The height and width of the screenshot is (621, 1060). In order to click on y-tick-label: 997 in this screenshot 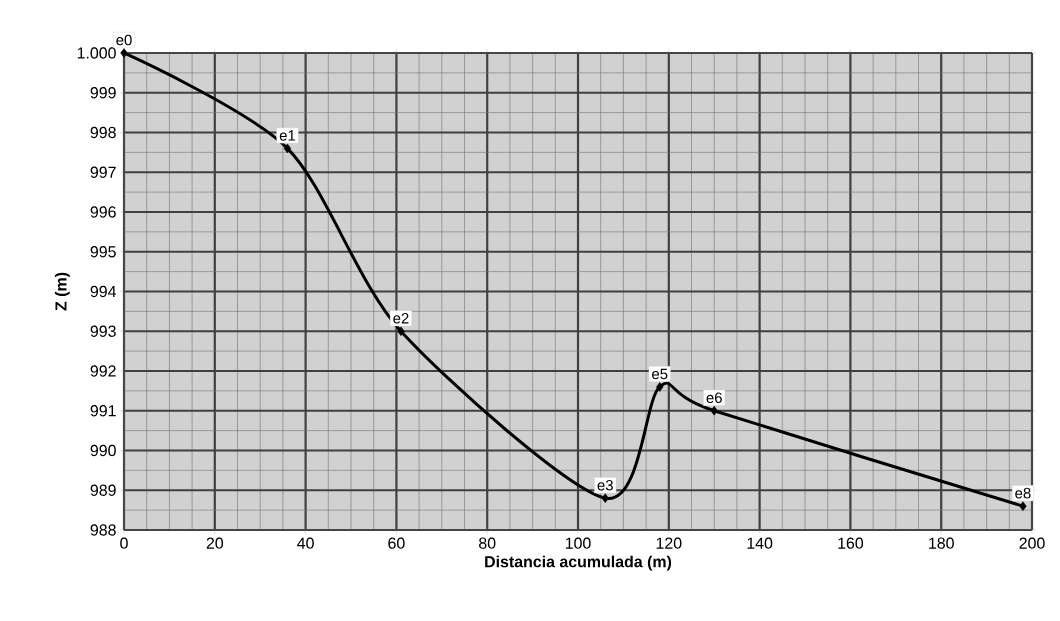, I will do `click(103, 172)`.